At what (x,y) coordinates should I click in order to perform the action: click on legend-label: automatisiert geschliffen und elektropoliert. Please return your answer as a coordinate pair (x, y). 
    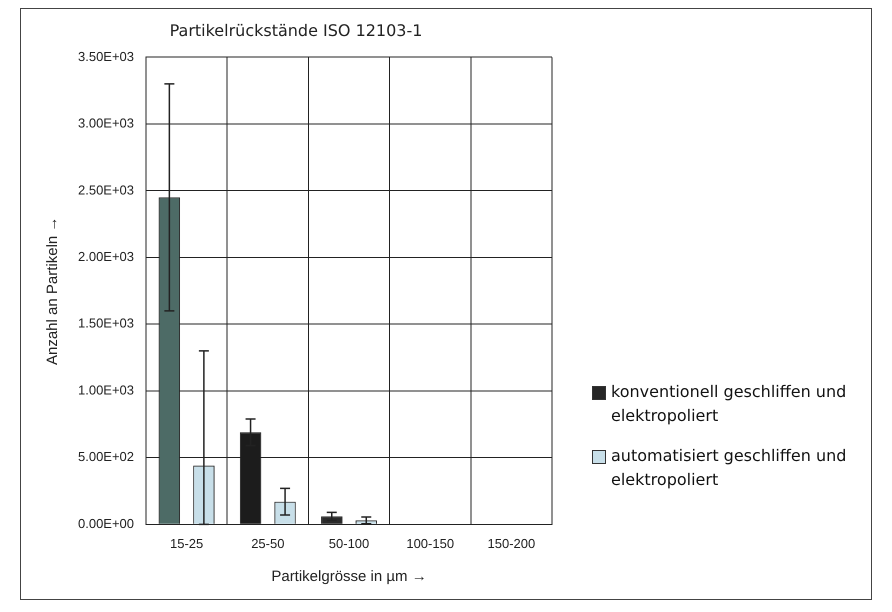
    Looking at the image, I should click on (729, 468).